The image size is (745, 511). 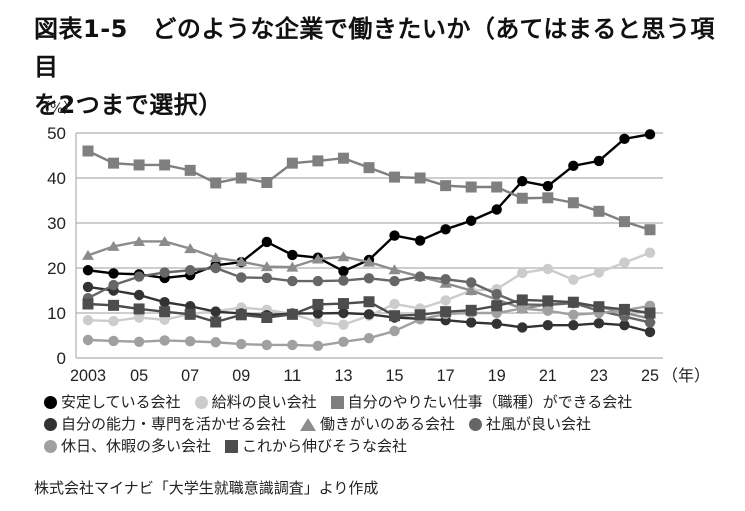 I want to click on chart-title-line-1: 図表1-5 どのような企業で働きたいか（あてはまると思う項目, so click(x=374, y=48).